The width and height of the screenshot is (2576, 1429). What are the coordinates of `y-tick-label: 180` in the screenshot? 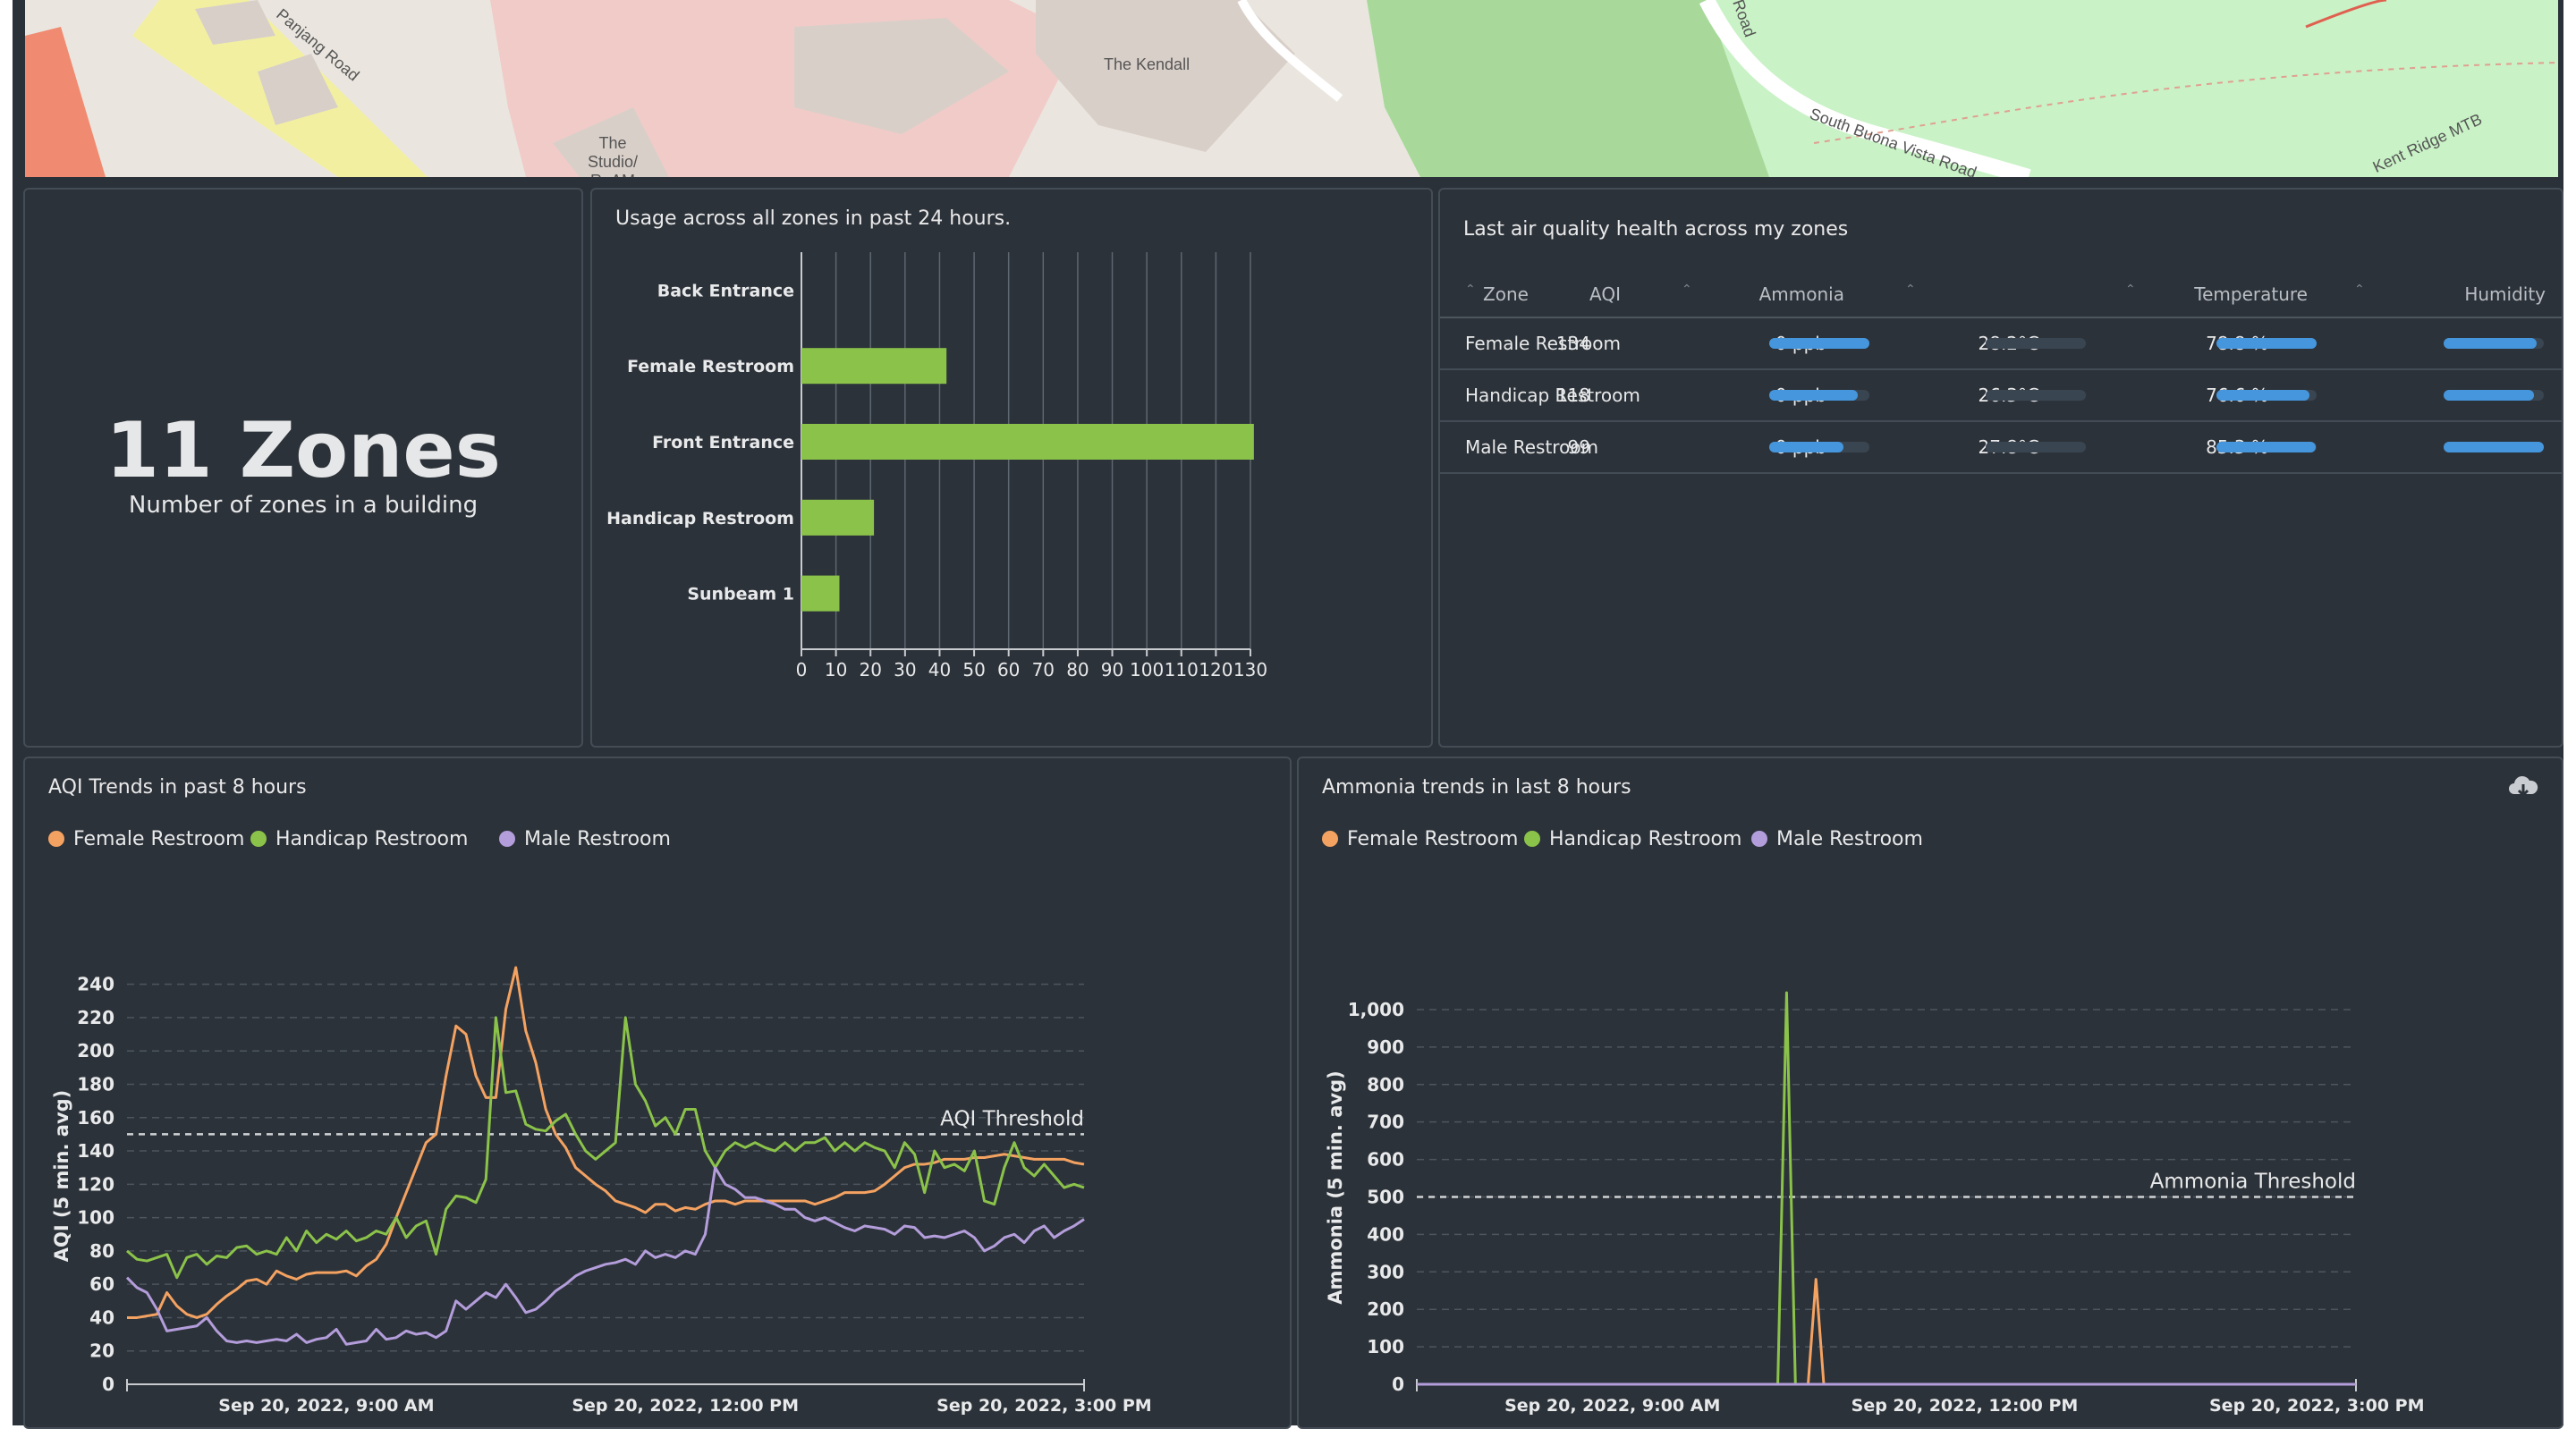 It's located at (95, 1084).